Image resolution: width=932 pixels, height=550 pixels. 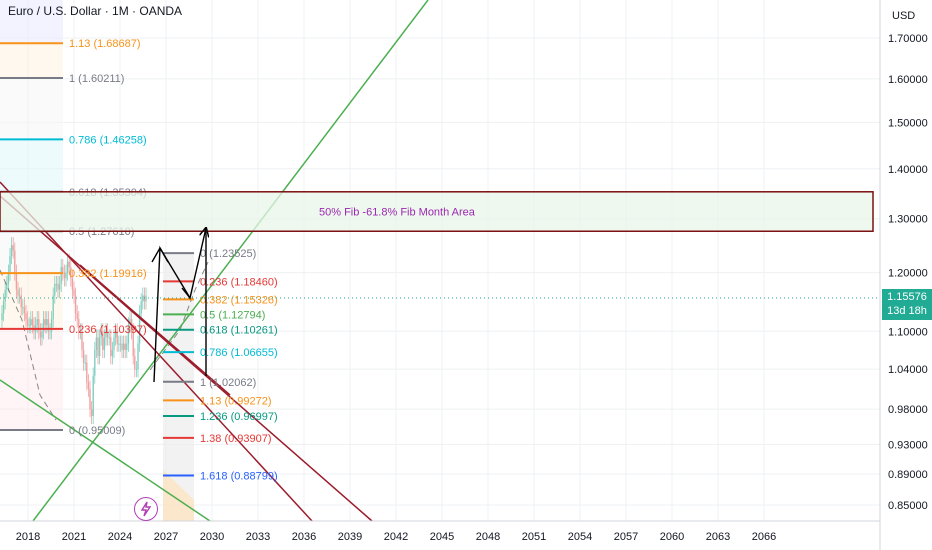 What do you see at coordinates (908, 80) in the screenshot?
I see `y-tick-label: 1.60000` at bounding box center [908, 80].